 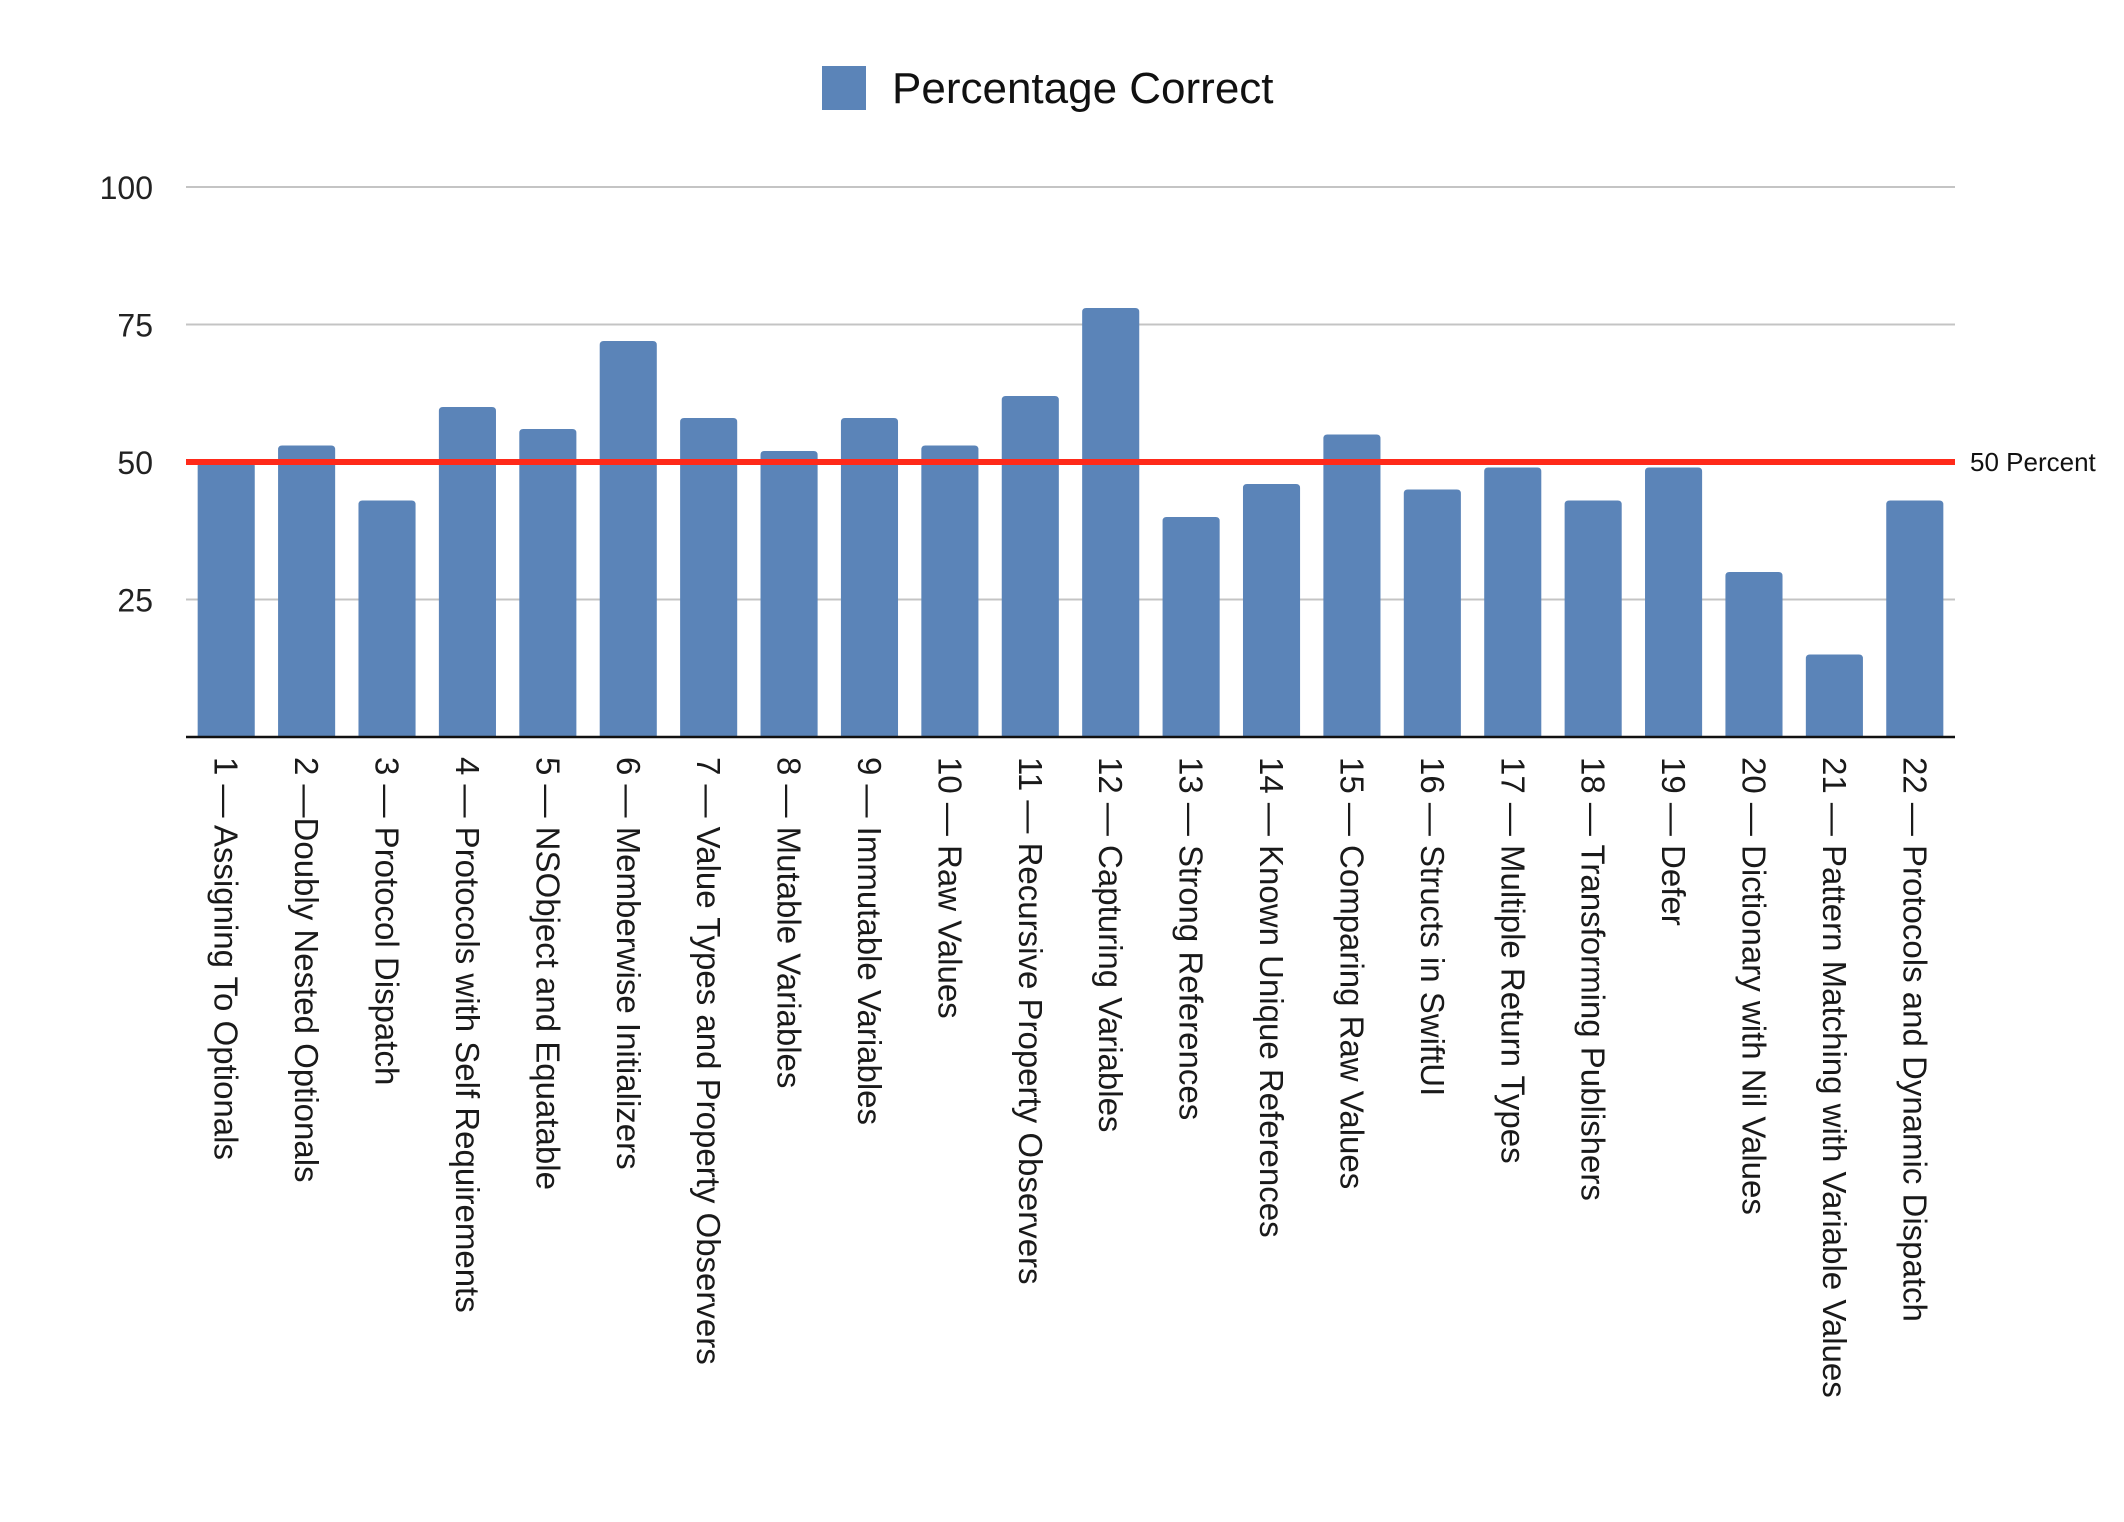 What do you see at coordinates (2033, 462) in the screenshot?
I see `reference-line-label: 50 Percent` at bounding box center [2033, 462].